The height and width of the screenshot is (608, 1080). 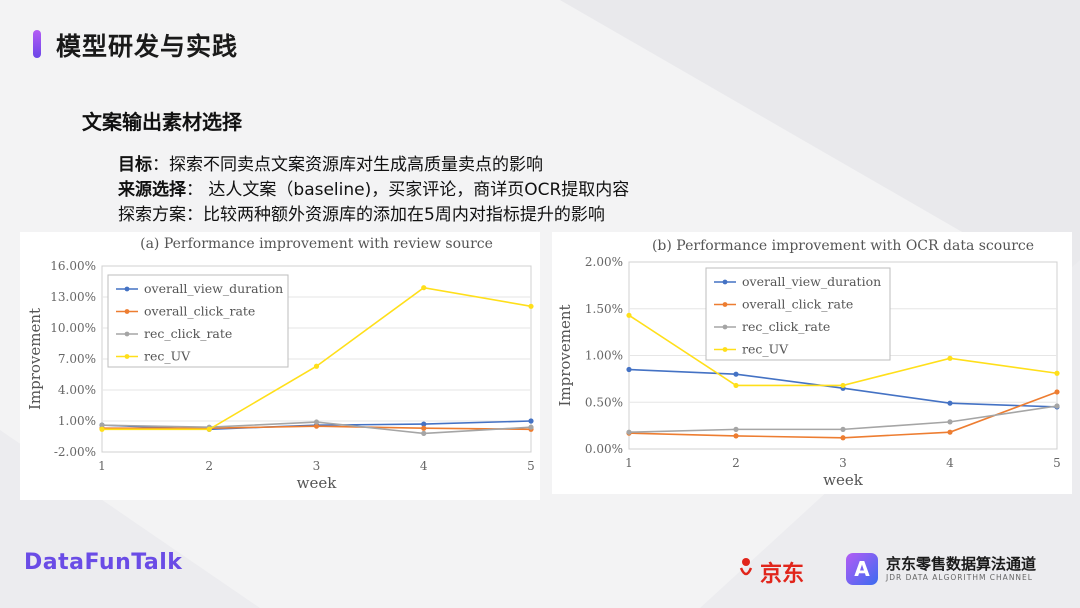 What do you see at coordinates (73, 266) in the screenshot?
I see `y-tick-label: 16.00%` at bounding box center [73, 266].